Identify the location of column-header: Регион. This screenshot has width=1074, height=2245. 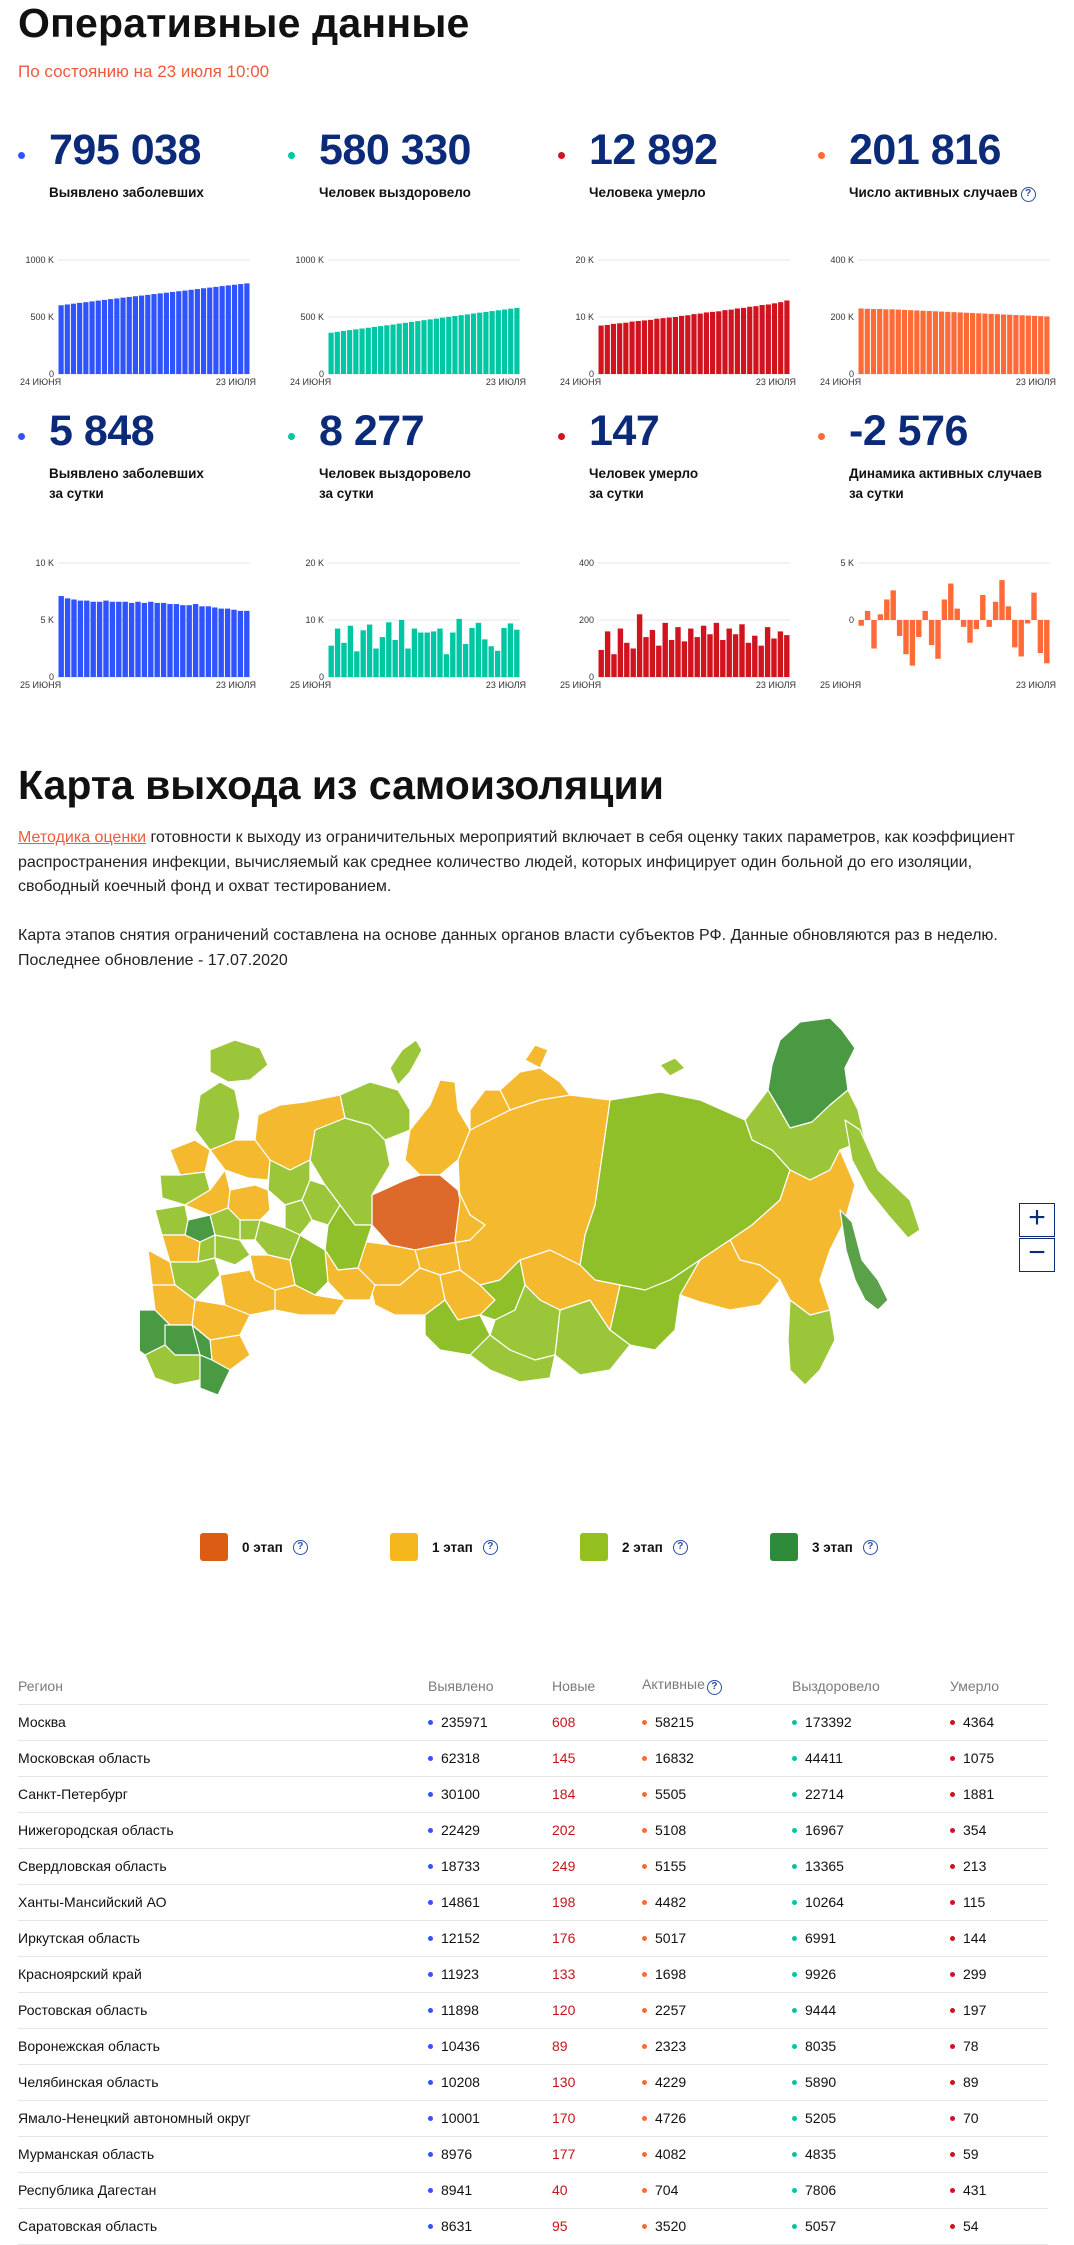
(223, 1686).